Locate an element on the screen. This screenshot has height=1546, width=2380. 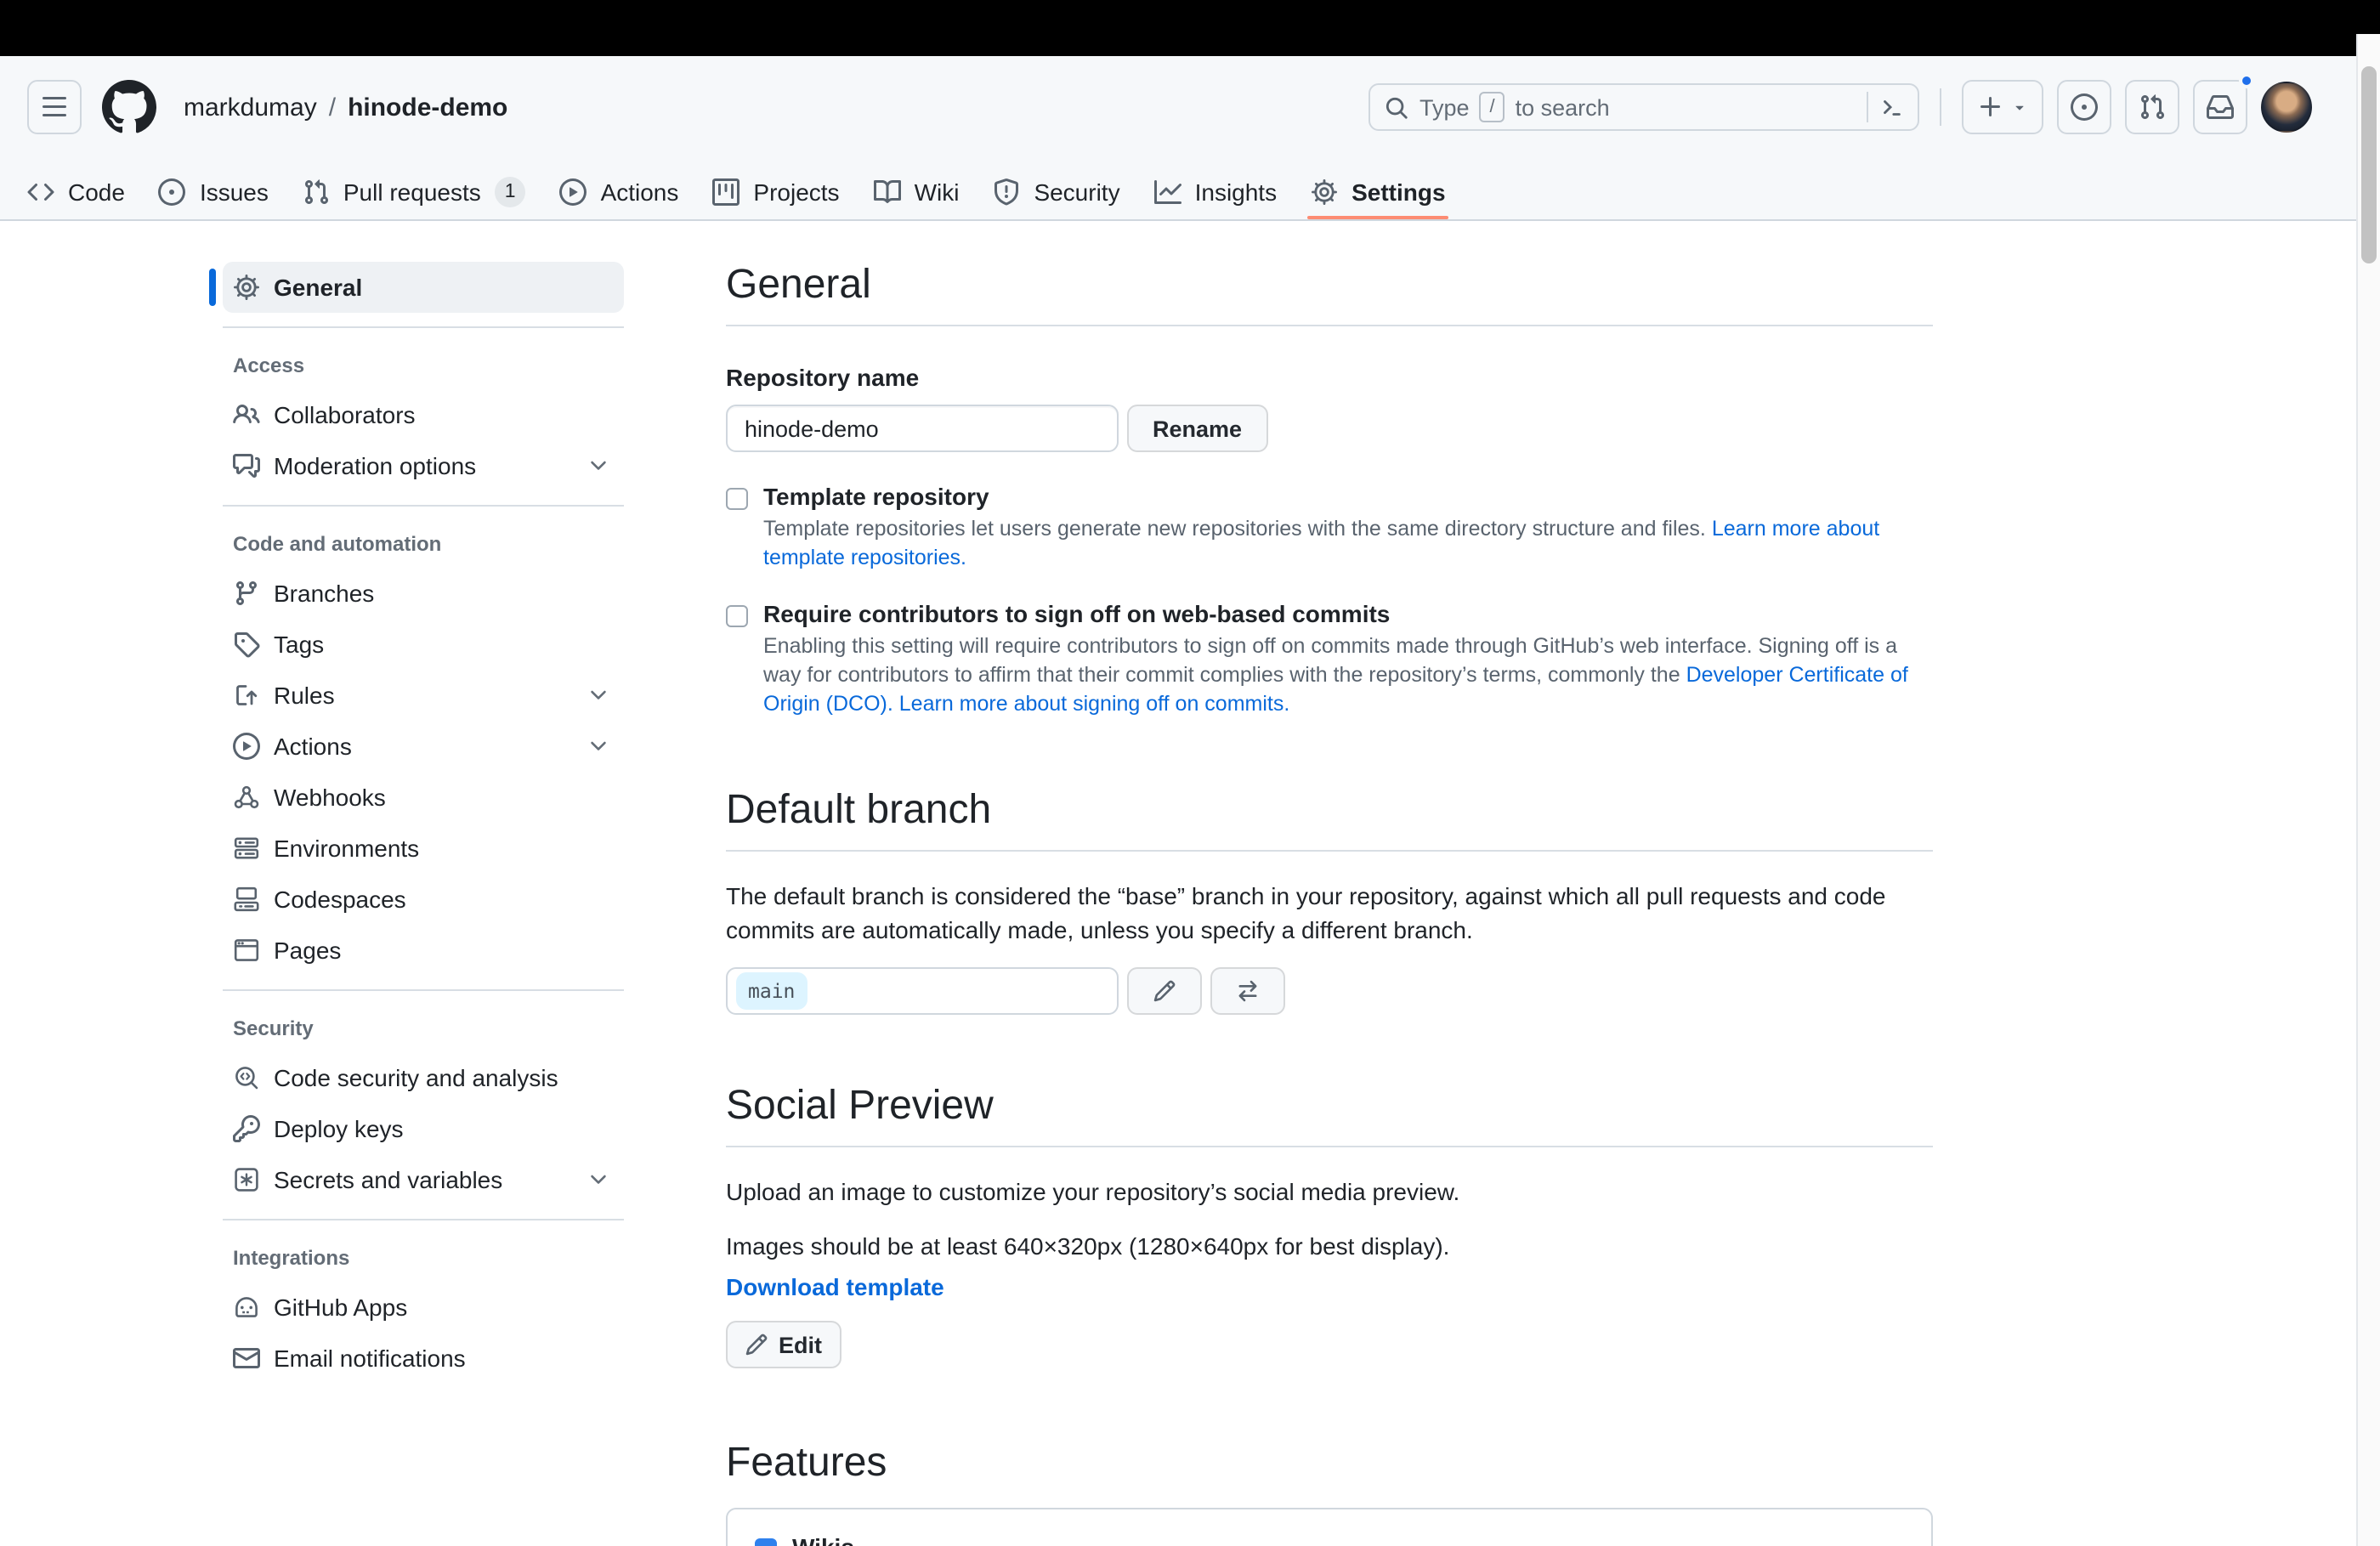
header-divider is located at coordinates (1940, 107).